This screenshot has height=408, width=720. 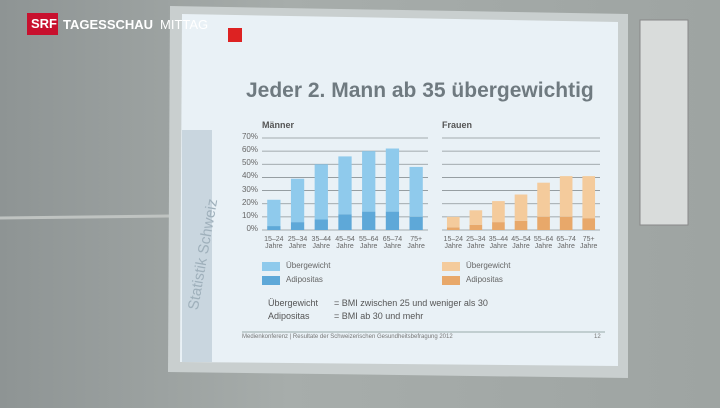 What do you see at coordinates (249, 215) in the screenshot?
I see `y-tick-label: 10%` at bounding box center [249, 215].